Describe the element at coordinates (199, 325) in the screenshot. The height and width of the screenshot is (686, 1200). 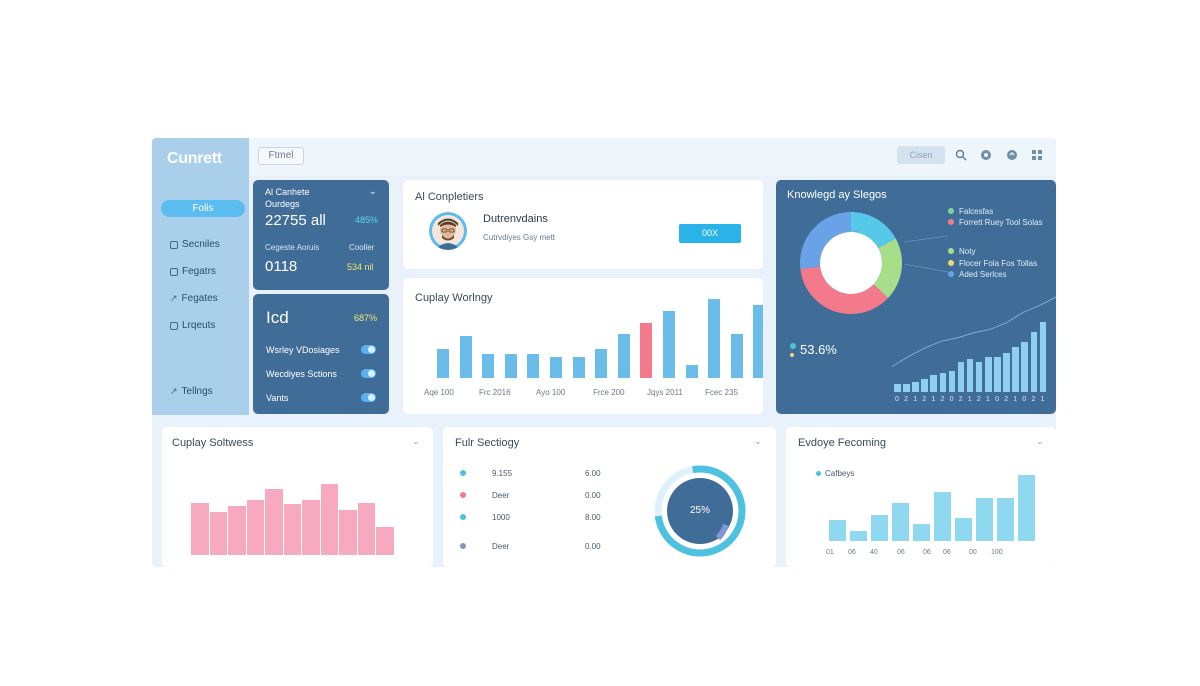
I see `sidebar-item-label: Lrqeuts` at that location.